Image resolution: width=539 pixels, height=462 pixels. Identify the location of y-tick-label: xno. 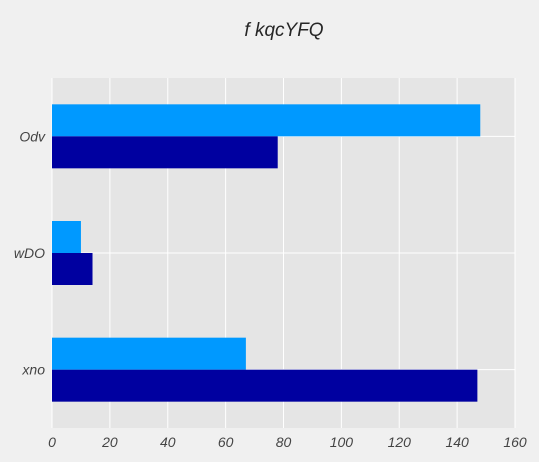
(33, 370).